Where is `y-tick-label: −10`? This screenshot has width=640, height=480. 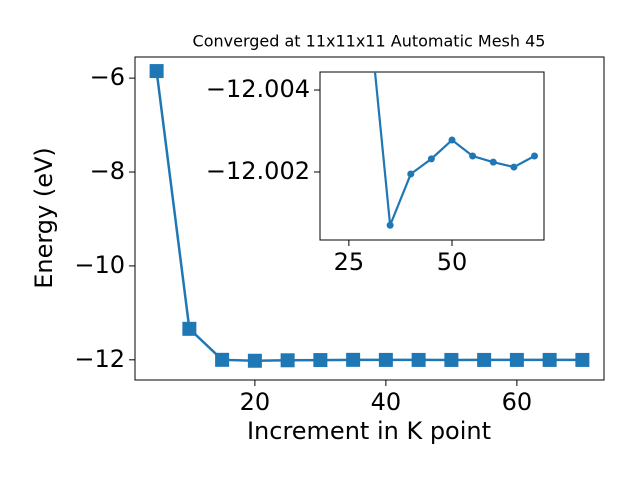
y-tick-label: −10 is located at coordinates (99, 265).